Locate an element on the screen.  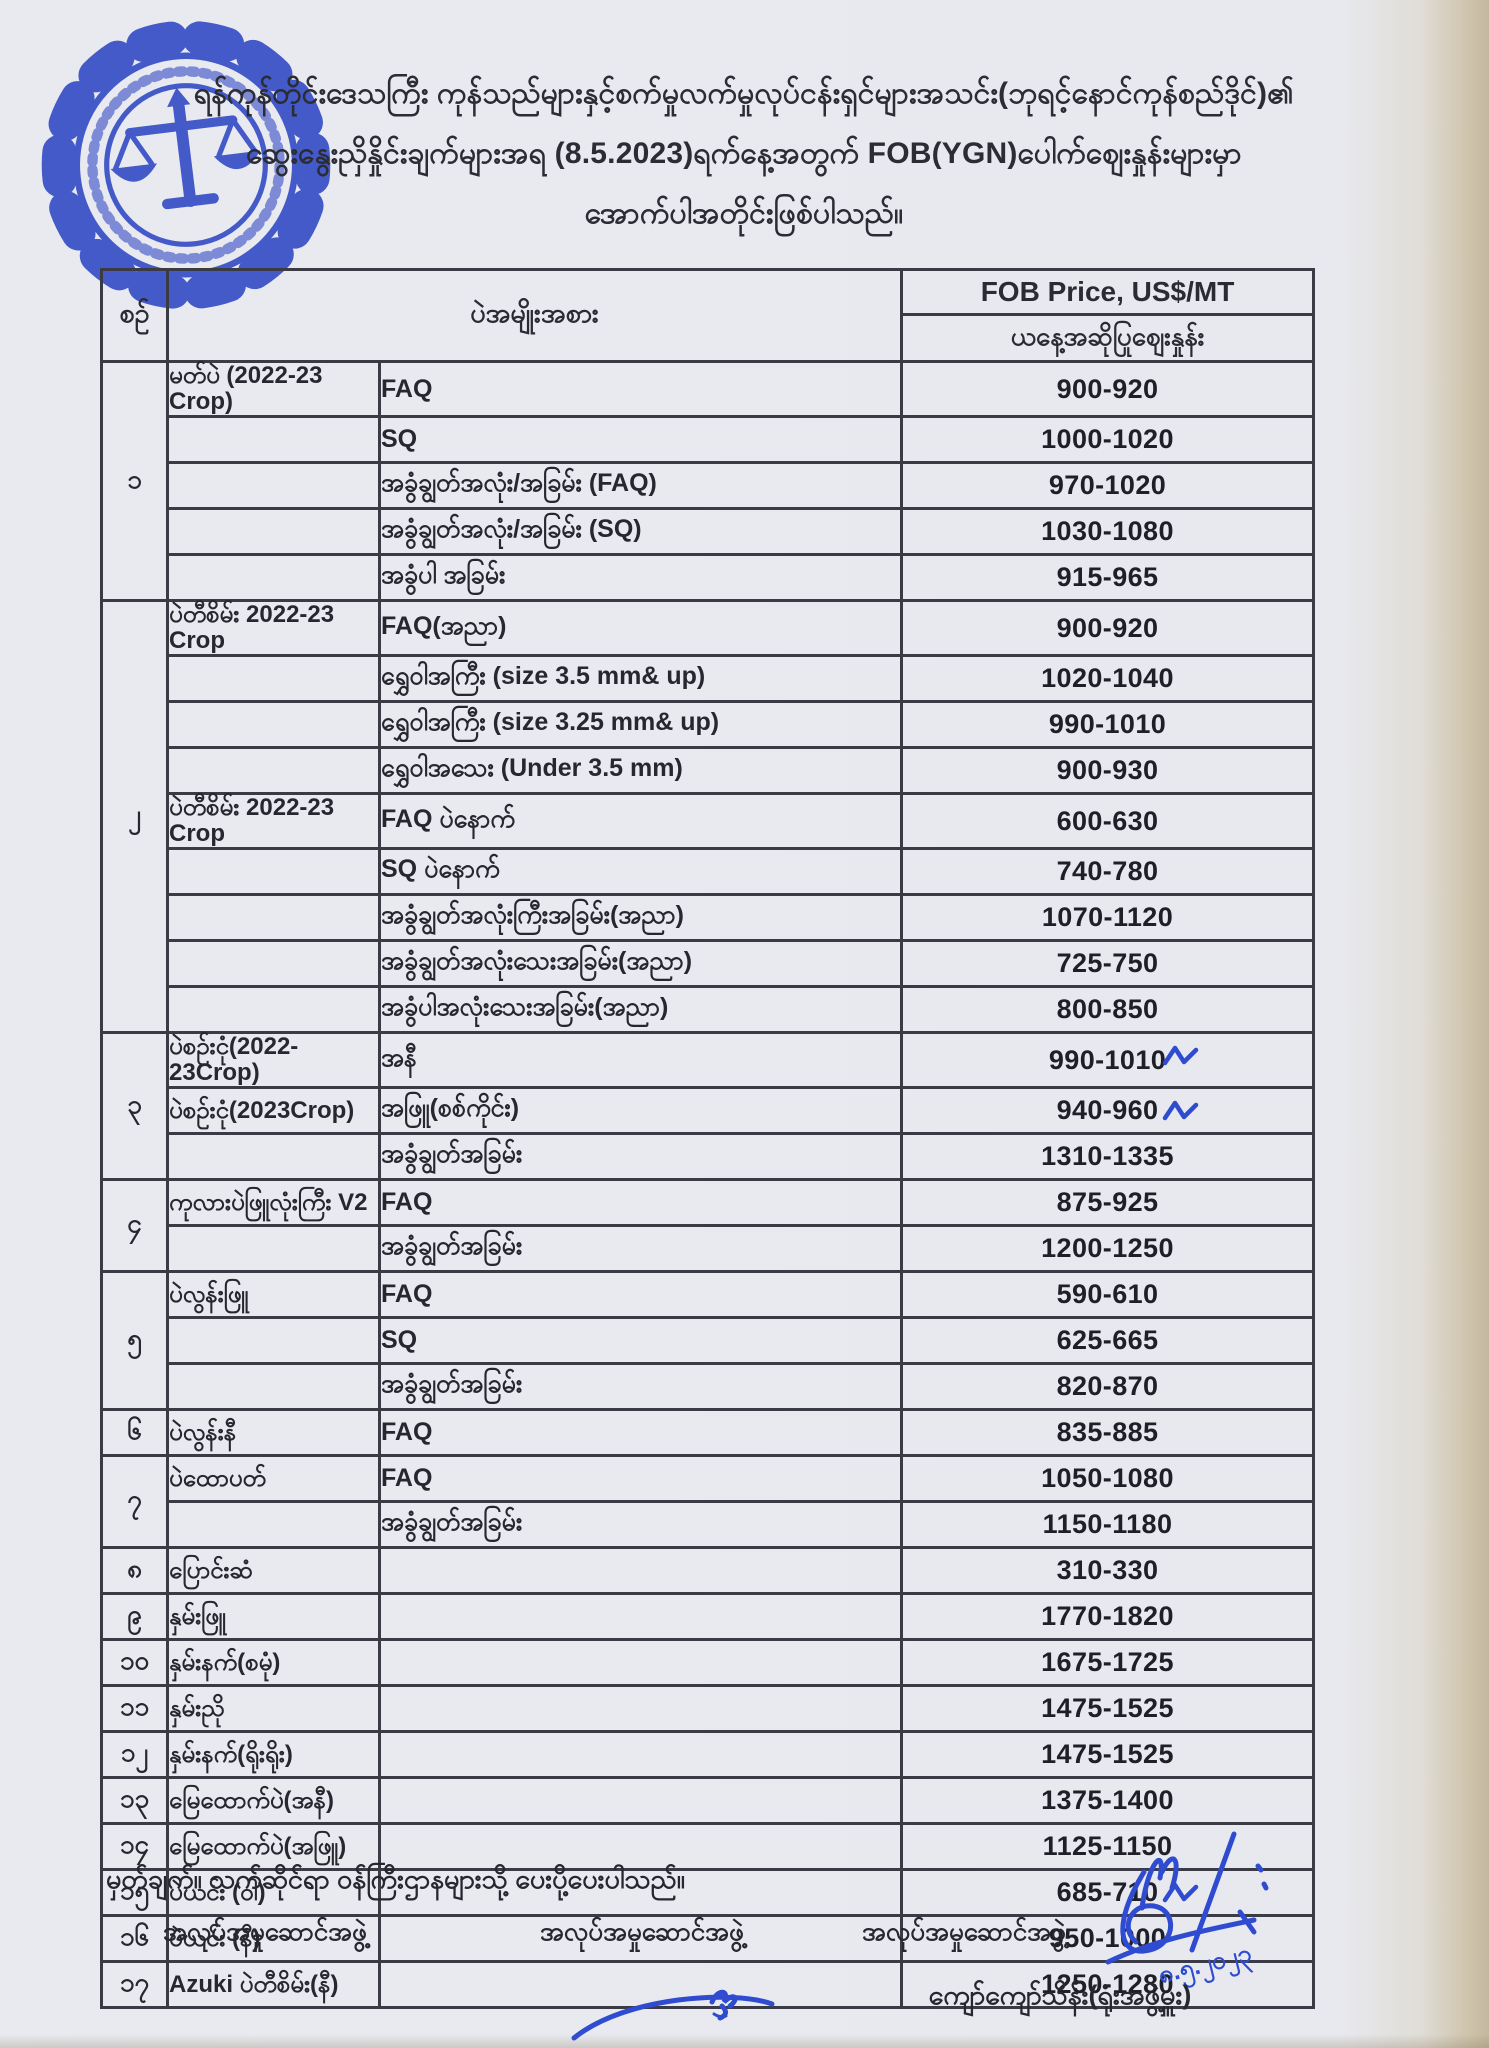
price-range-value: 310-330 is located at coordinates (1107, 1570).